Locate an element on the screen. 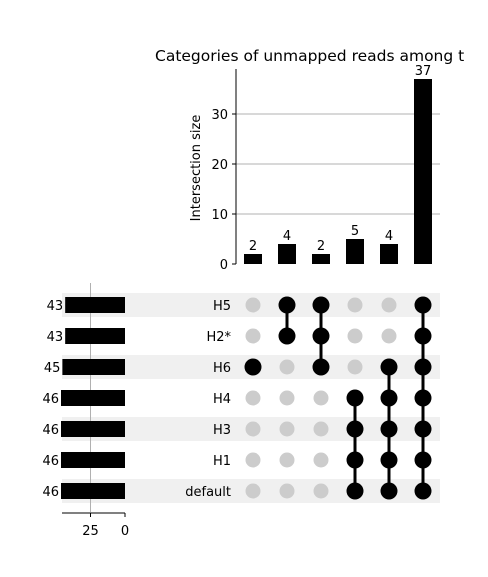 This screenshot has width=488, height=577. set-name: default is located at coordinates (208, 492).